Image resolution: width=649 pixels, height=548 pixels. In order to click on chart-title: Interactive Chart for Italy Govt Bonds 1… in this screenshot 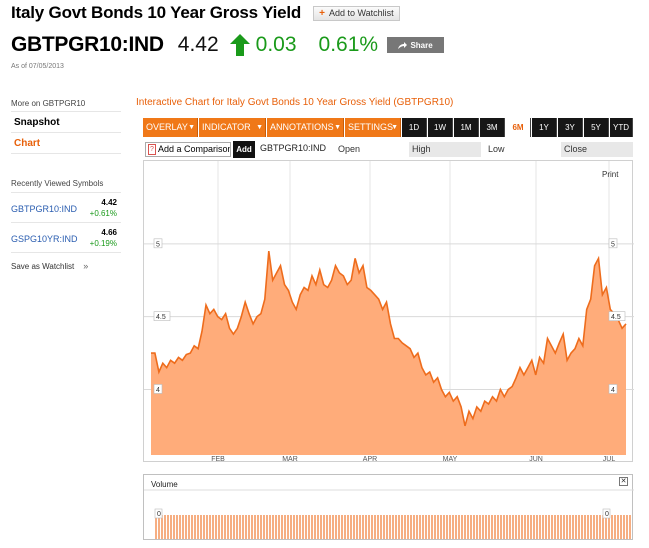, I will do `click(295, 102)`.